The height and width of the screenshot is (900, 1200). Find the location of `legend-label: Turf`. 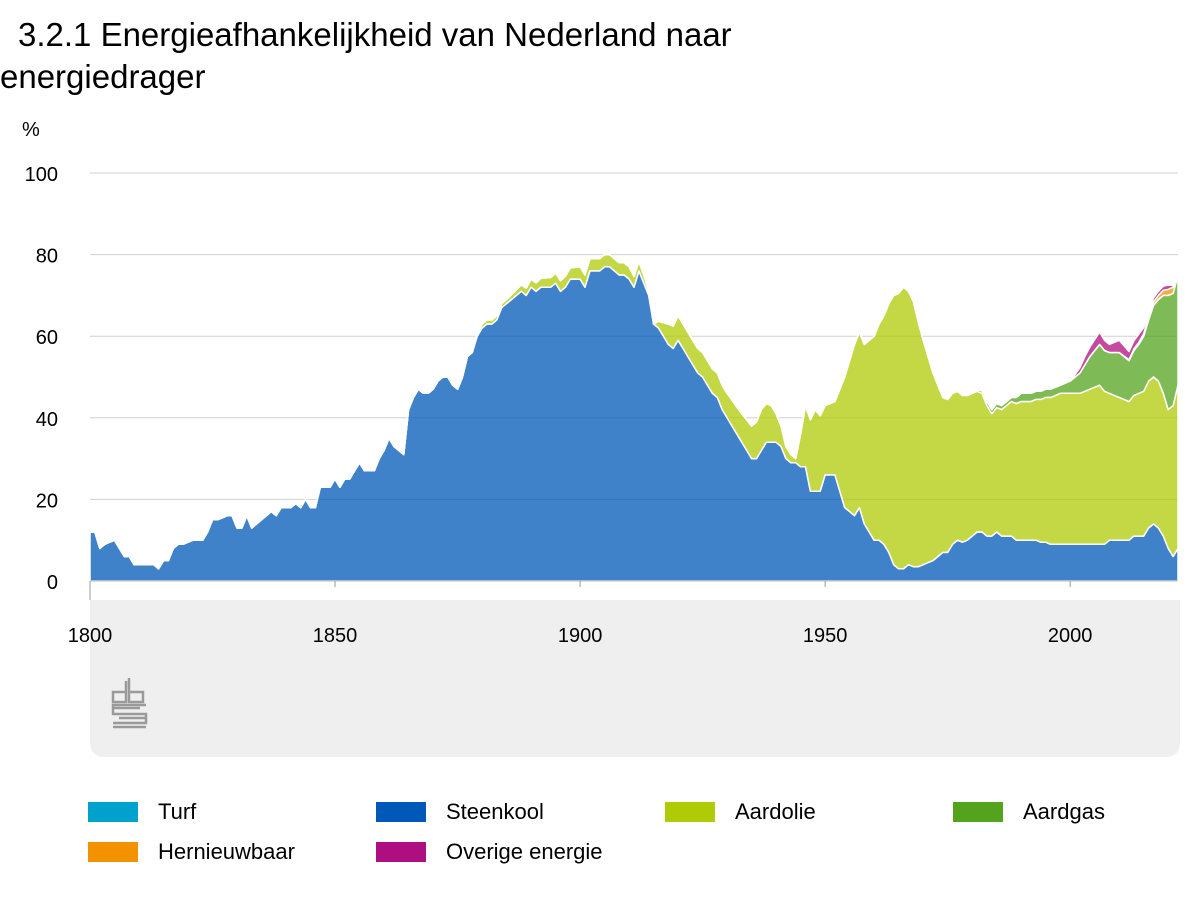

legend-label: Turf is located at coordinates (177, 811).